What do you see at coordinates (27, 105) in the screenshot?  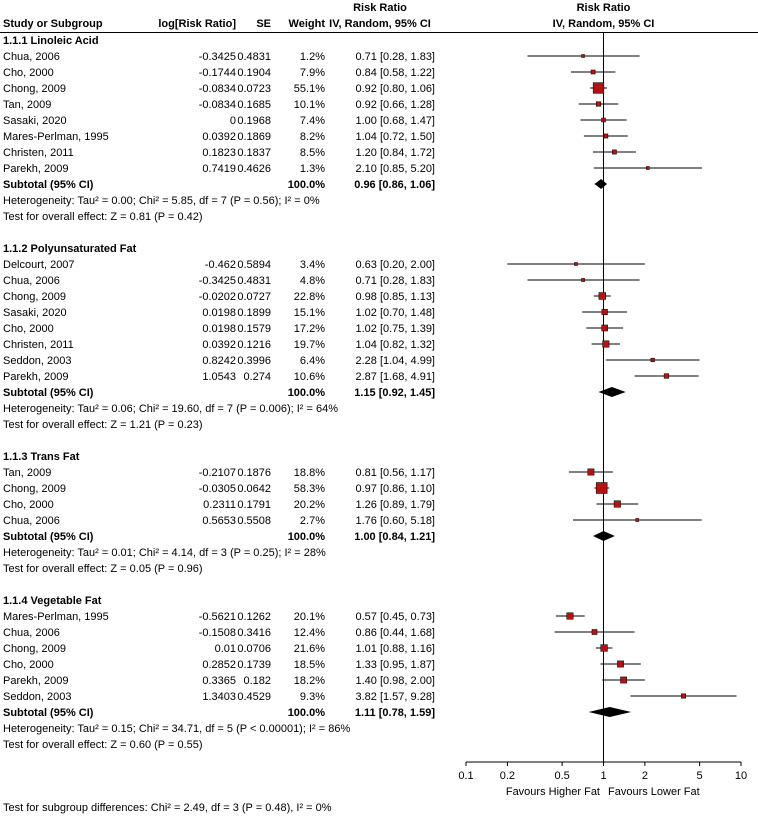 I see `study-name-cell: Tan, 2009` at bounding box center [27, 105].